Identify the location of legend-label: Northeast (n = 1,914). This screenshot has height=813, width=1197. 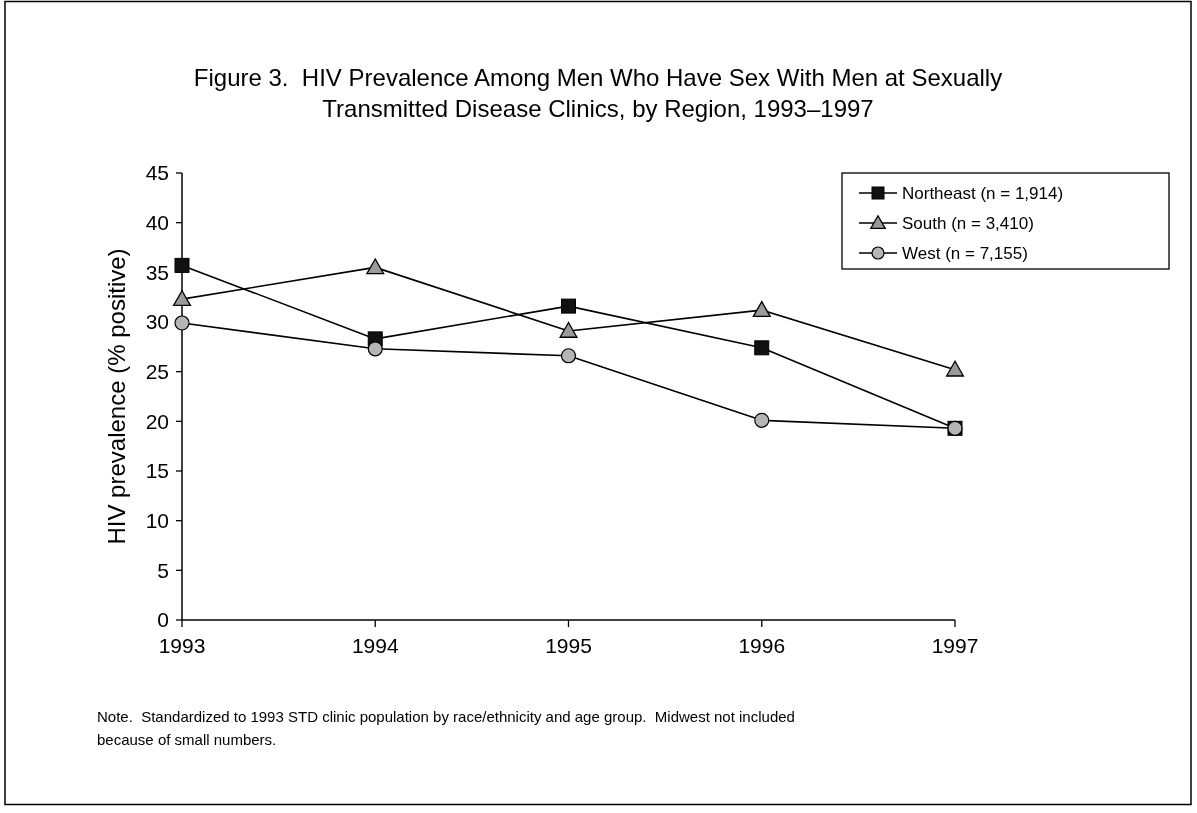
(983, 193).